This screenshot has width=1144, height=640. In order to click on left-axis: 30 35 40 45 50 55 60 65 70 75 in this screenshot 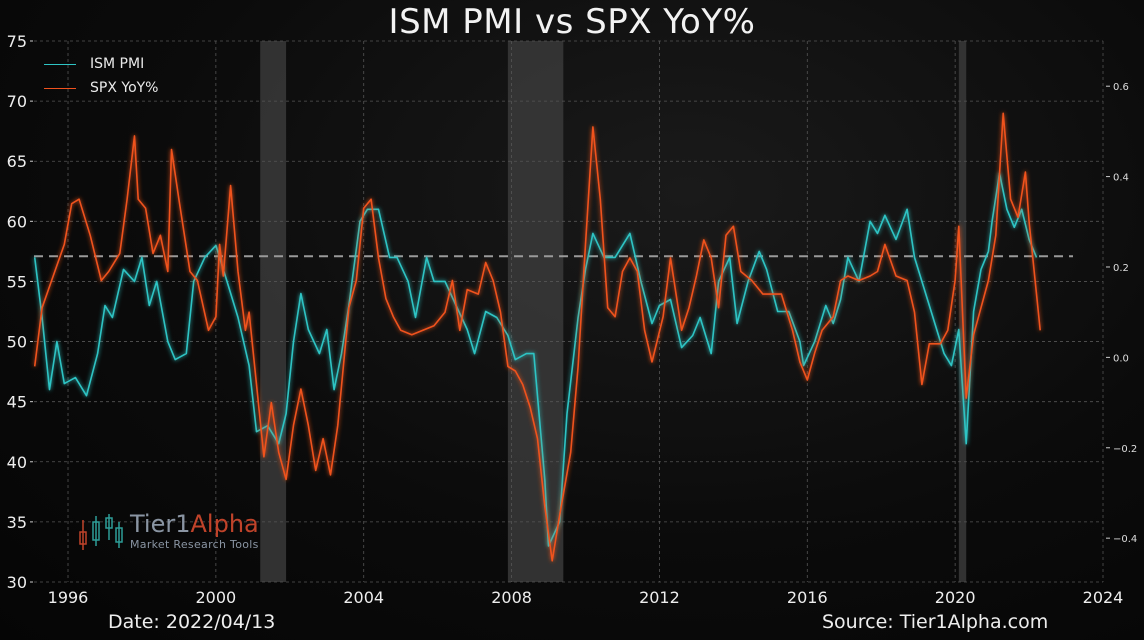, I will do `click(20, 312)`.